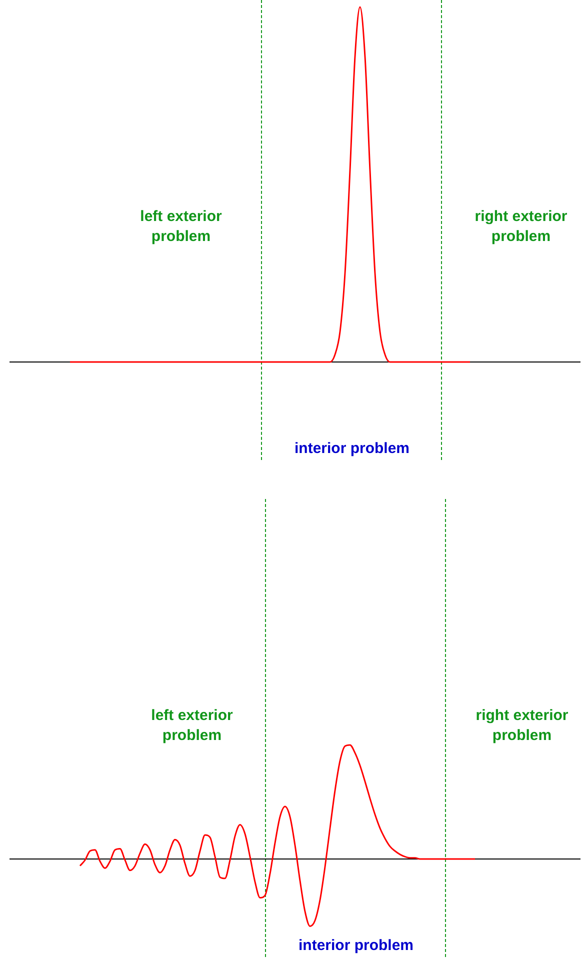 The image size is (582, 963). I want to click on annotation: right exterior problem, so click(521, 227).